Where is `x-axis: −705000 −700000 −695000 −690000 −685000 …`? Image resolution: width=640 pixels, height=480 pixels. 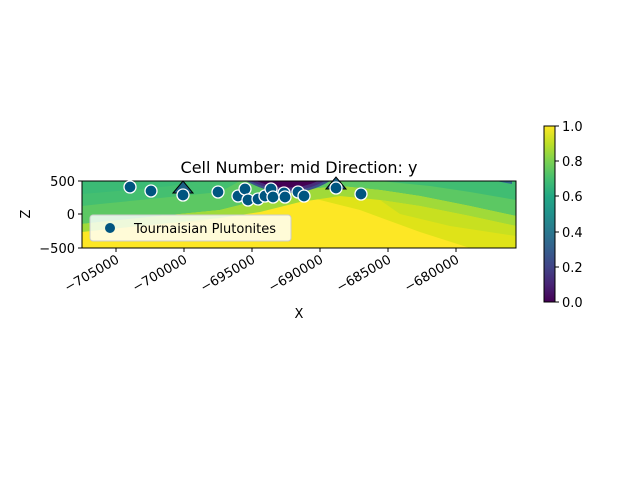
x-axis: −705000 −700000 −695000 −690000 −685000 … is located at coordinates (262, 285).